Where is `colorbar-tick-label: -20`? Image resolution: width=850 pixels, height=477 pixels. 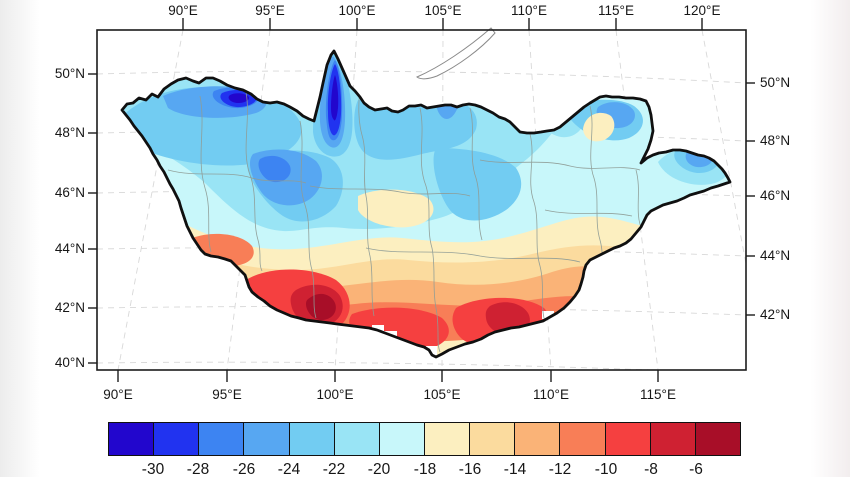 colorbar-tick-label: -20 is located at coordinates (379, 469).